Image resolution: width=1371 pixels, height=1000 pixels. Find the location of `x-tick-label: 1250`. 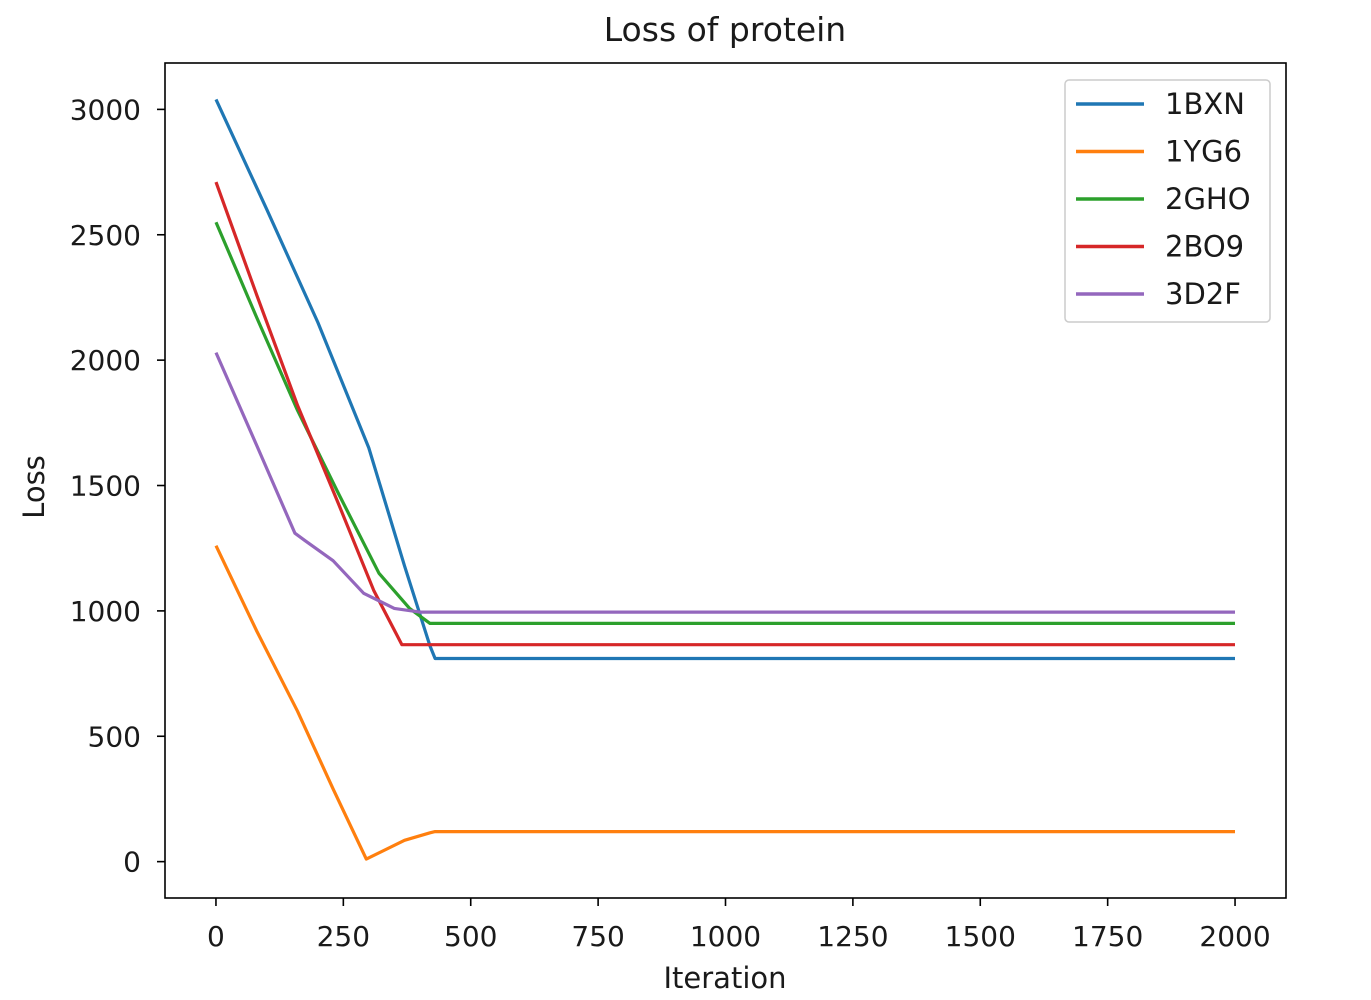

x-tick-label: 1250 is located at coordinates (852, 936).